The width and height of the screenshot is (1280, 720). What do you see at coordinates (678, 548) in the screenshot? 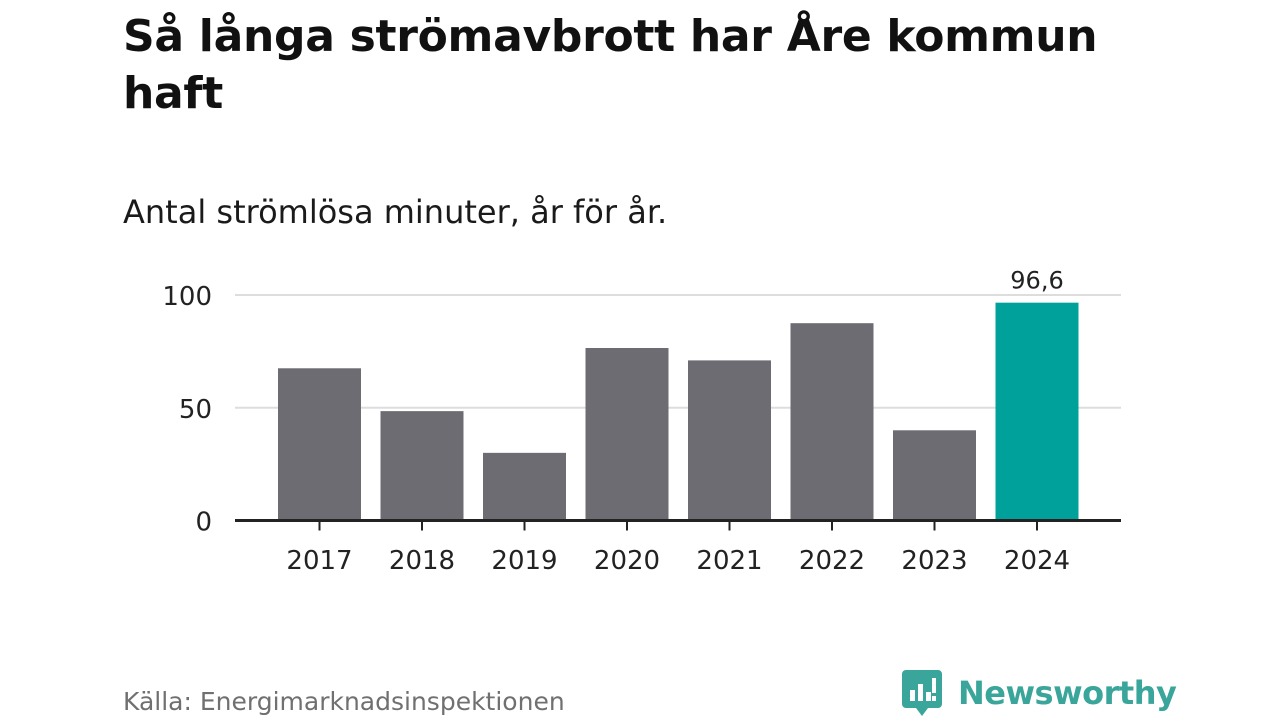
I see `x-axis-tick-labels: 2017 2018 2019 2020 2021 2022 2023 2024` at bounding box center [678, 548].